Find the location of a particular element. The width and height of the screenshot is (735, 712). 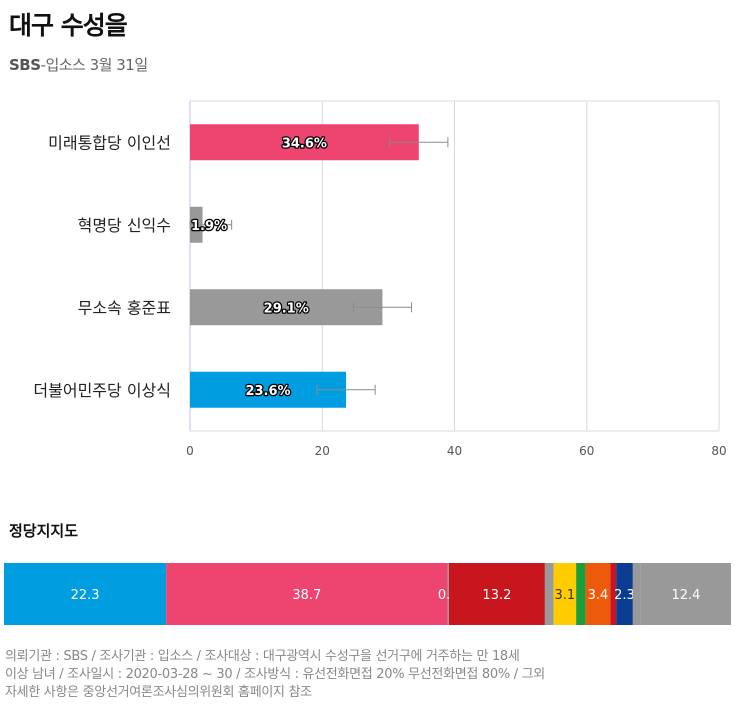

segment-label: 3.1 is located at coordinates (565, 595).